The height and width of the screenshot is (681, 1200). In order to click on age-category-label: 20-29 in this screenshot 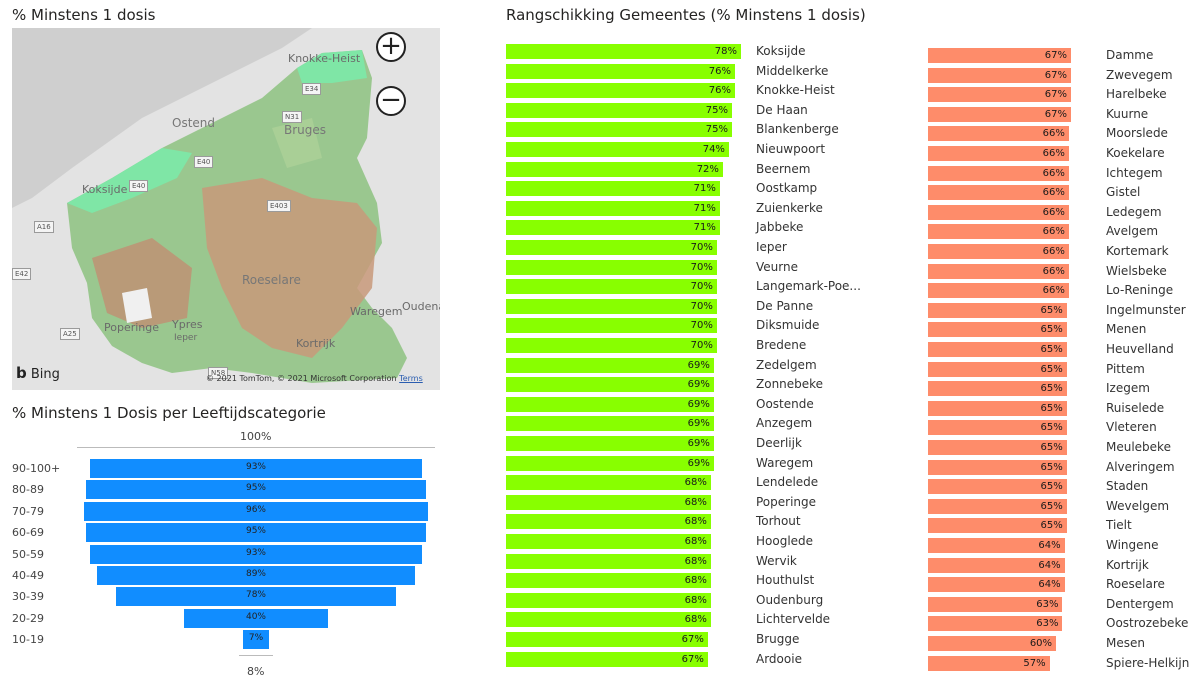, I will do `click(28, 618)`.